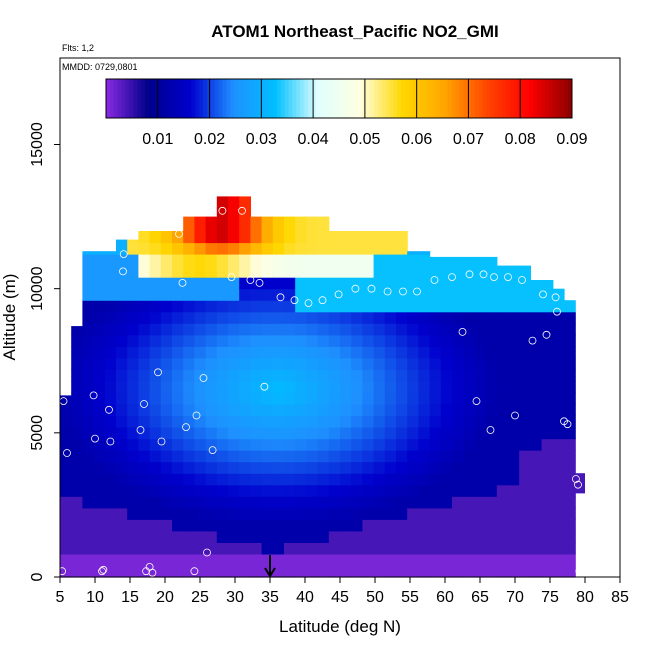  Describe the element at coordinates (209, 139) in the screenshot. I see `colorbar-tick-label: 0.02` at that location.